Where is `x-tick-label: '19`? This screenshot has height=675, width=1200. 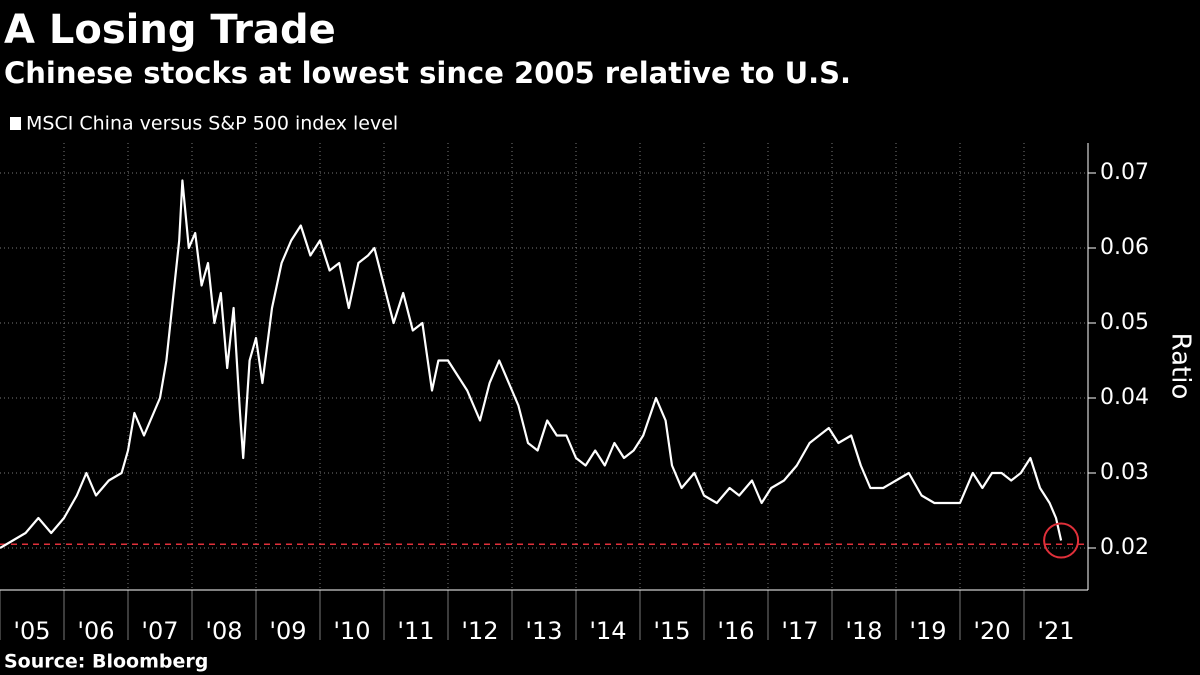
x-tick-label: '19 is located at coordinates (927, 631).